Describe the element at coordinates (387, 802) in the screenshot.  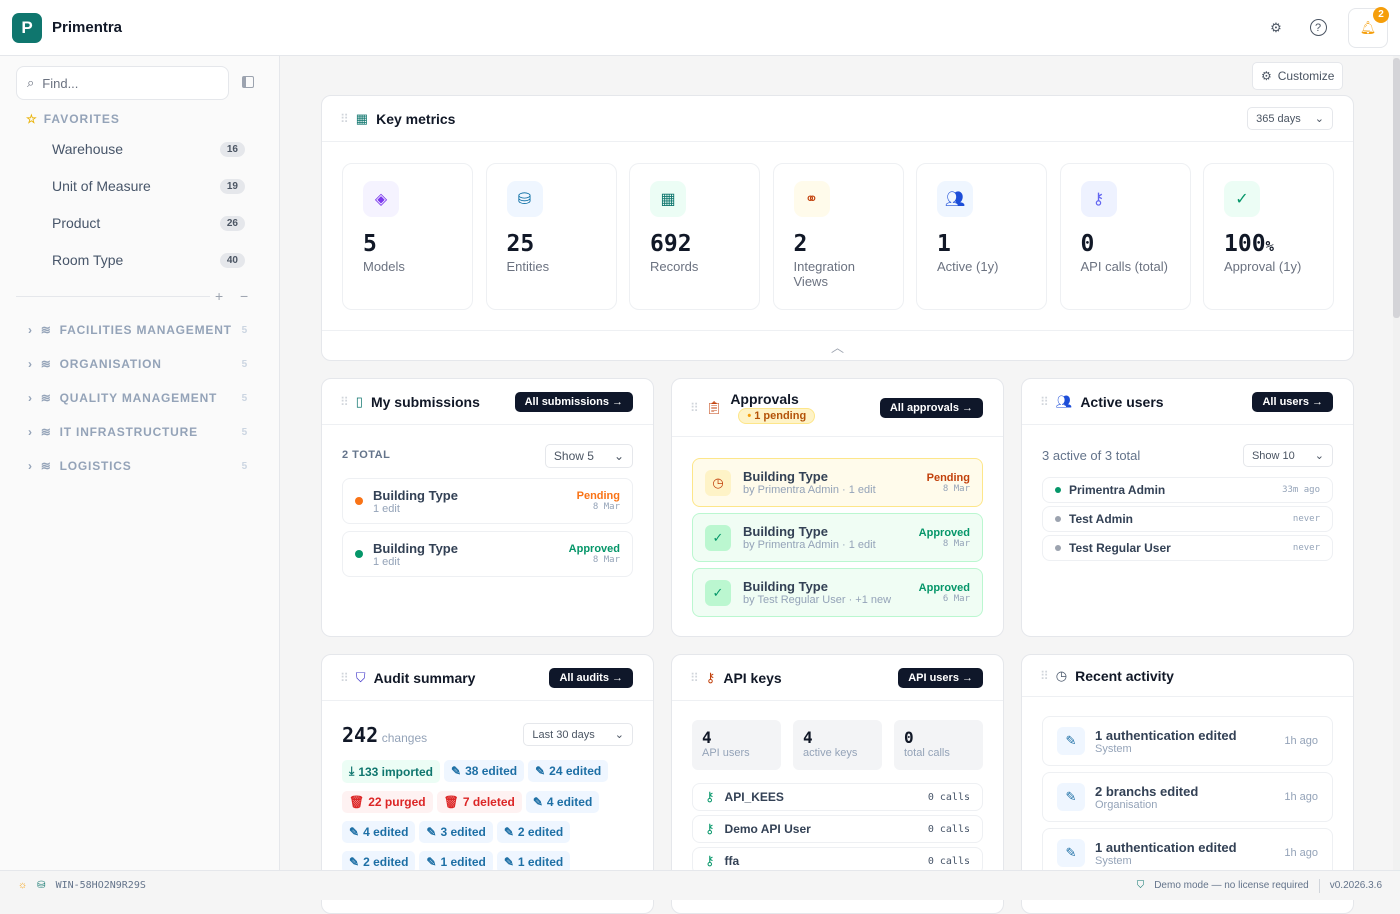
I see `audit-chip: 🗑︎ 22 purged` at that location.